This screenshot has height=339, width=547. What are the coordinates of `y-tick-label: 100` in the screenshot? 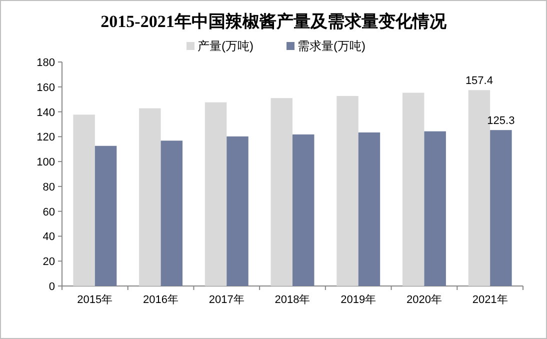 It's located at (45, 162).